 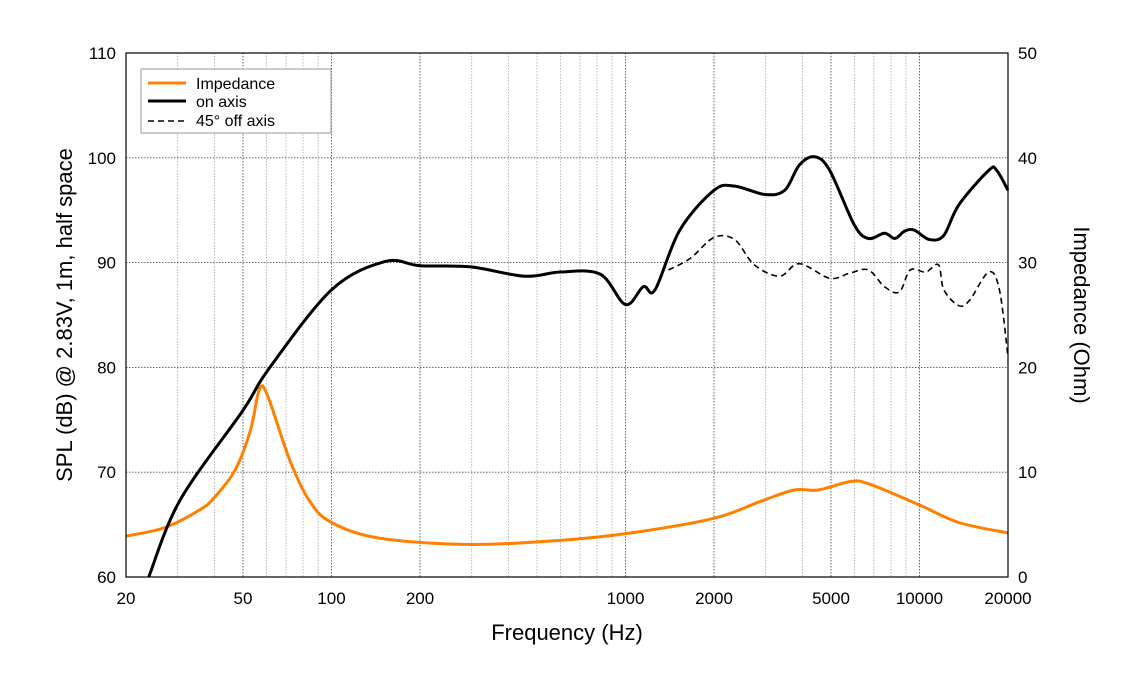 What do you see at coordinates (420, 598) in the screenshot?
I see `x-tick-label: 200` at bounding box center [420, 598].